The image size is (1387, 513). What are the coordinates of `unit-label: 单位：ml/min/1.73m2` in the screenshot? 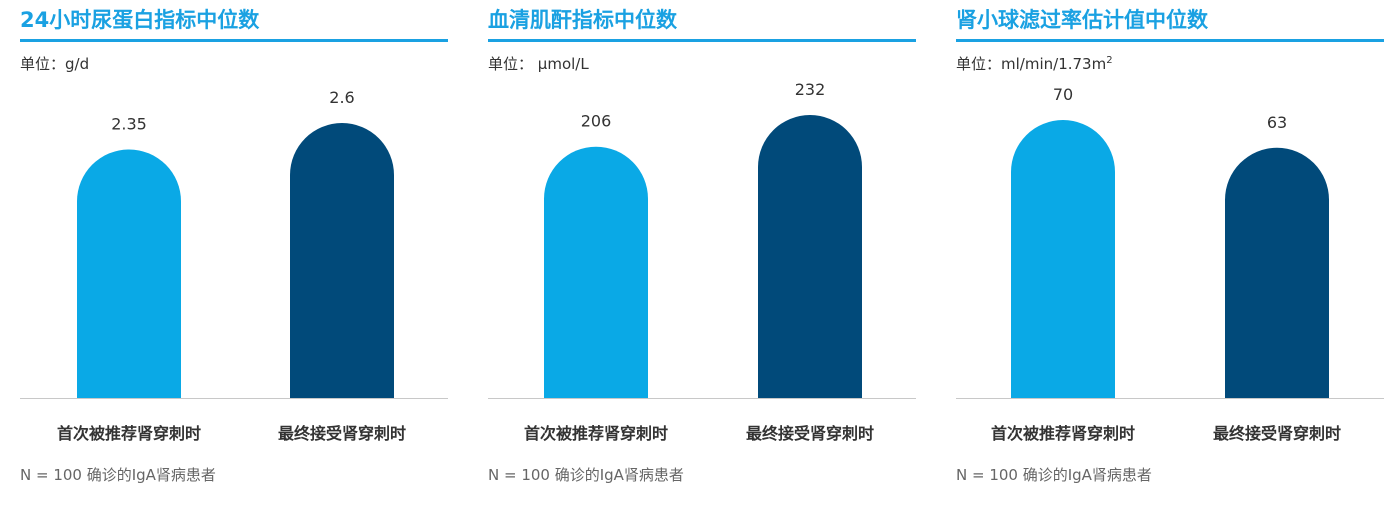 It's located at (1034, 63).